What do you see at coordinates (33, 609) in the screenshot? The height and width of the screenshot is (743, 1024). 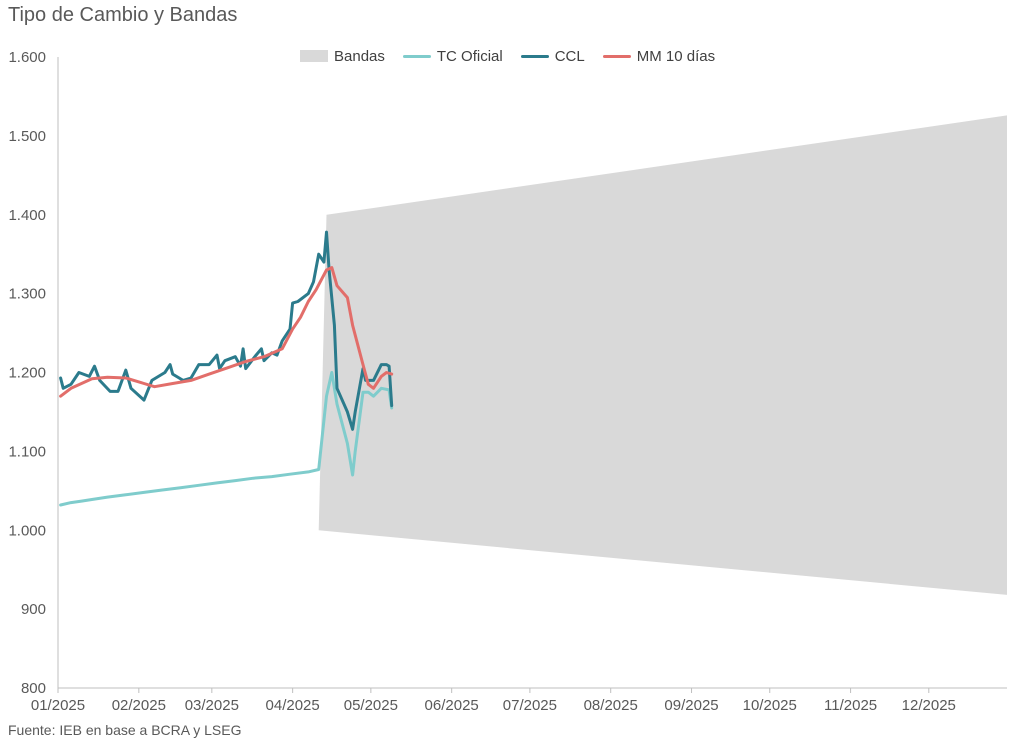 I see `y-tick-label: 900` at bounding box center [33, 609].